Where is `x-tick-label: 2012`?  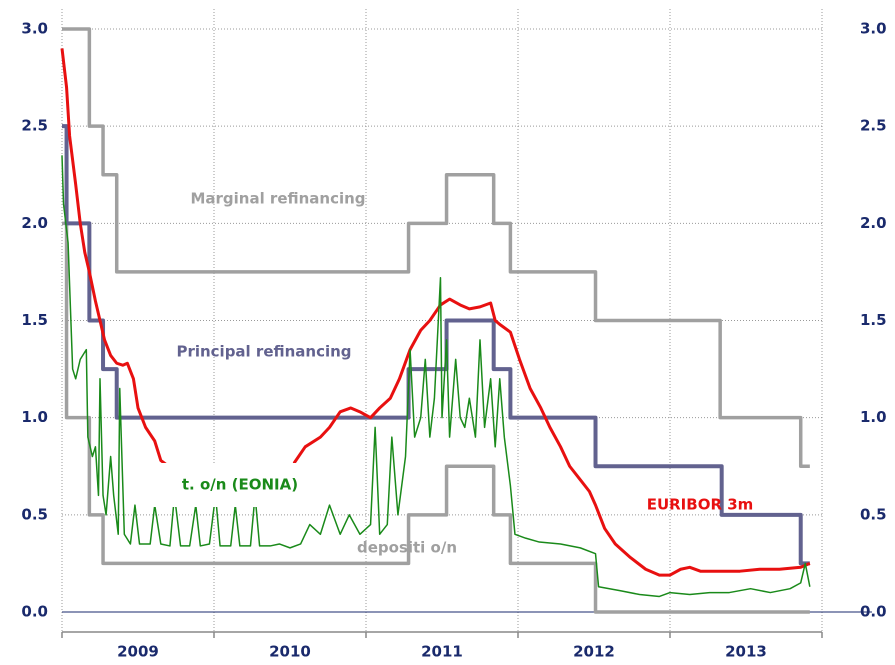 x-tick-label: 2012 is located at coordinates (594, 652).